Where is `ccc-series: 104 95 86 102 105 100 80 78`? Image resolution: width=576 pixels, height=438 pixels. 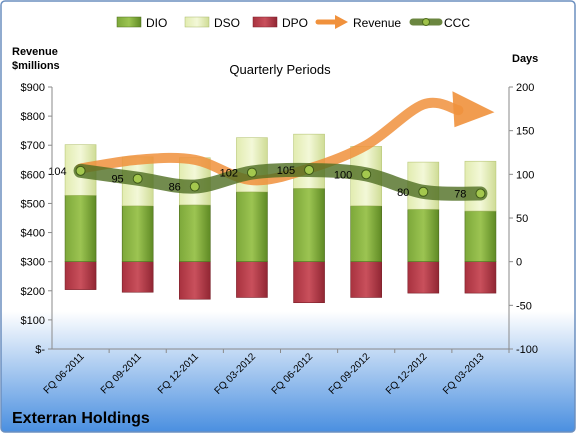
ccc-series: 104 95 86 102 105 100 80 78 is located at coordinates (268, 181).